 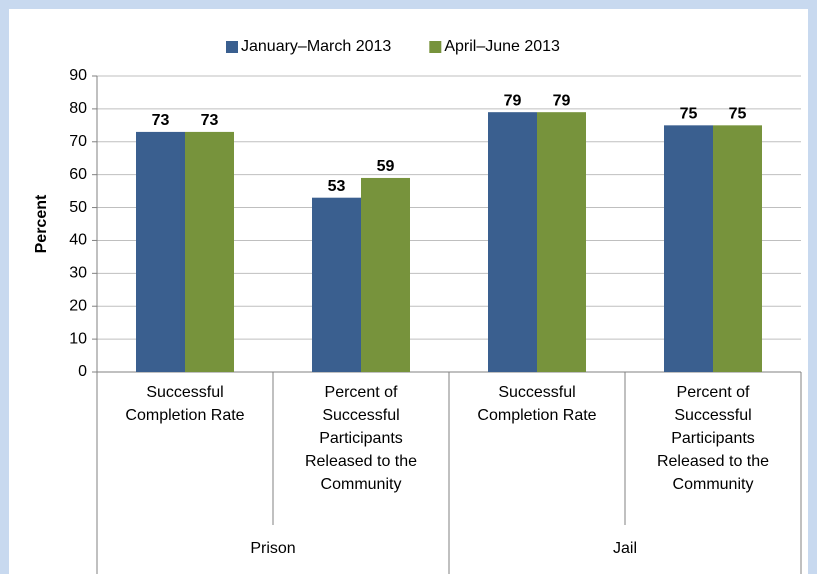 I want to click on group-label: Jail, so click(x=625, y=548).